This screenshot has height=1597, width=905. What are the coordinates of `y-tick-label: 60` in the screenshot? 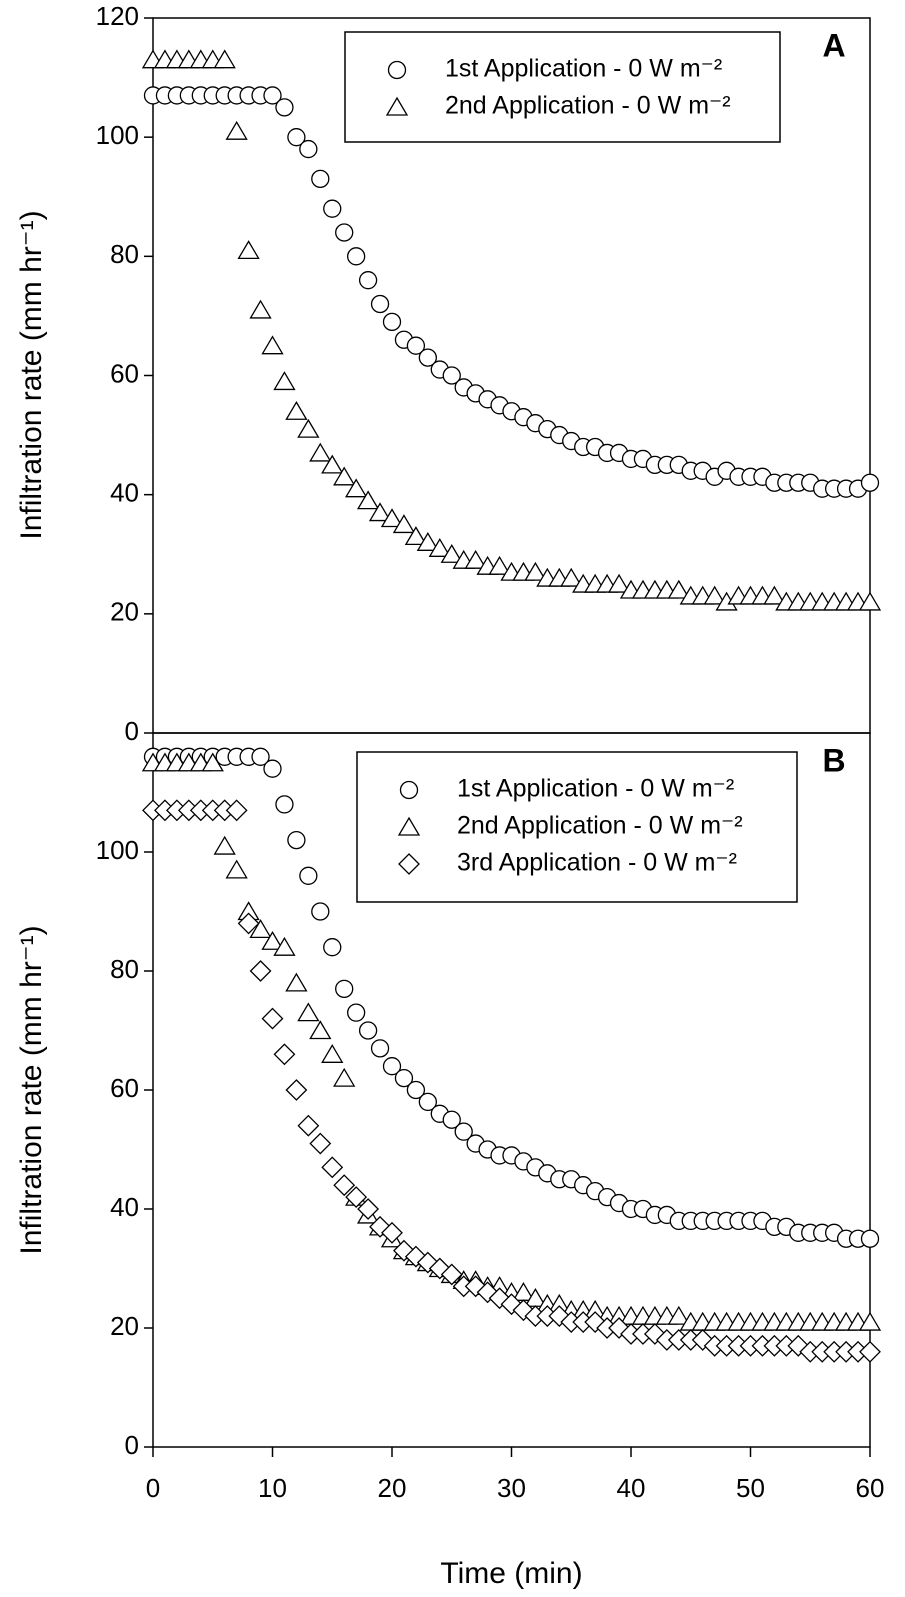 It's located at (124, 1088).